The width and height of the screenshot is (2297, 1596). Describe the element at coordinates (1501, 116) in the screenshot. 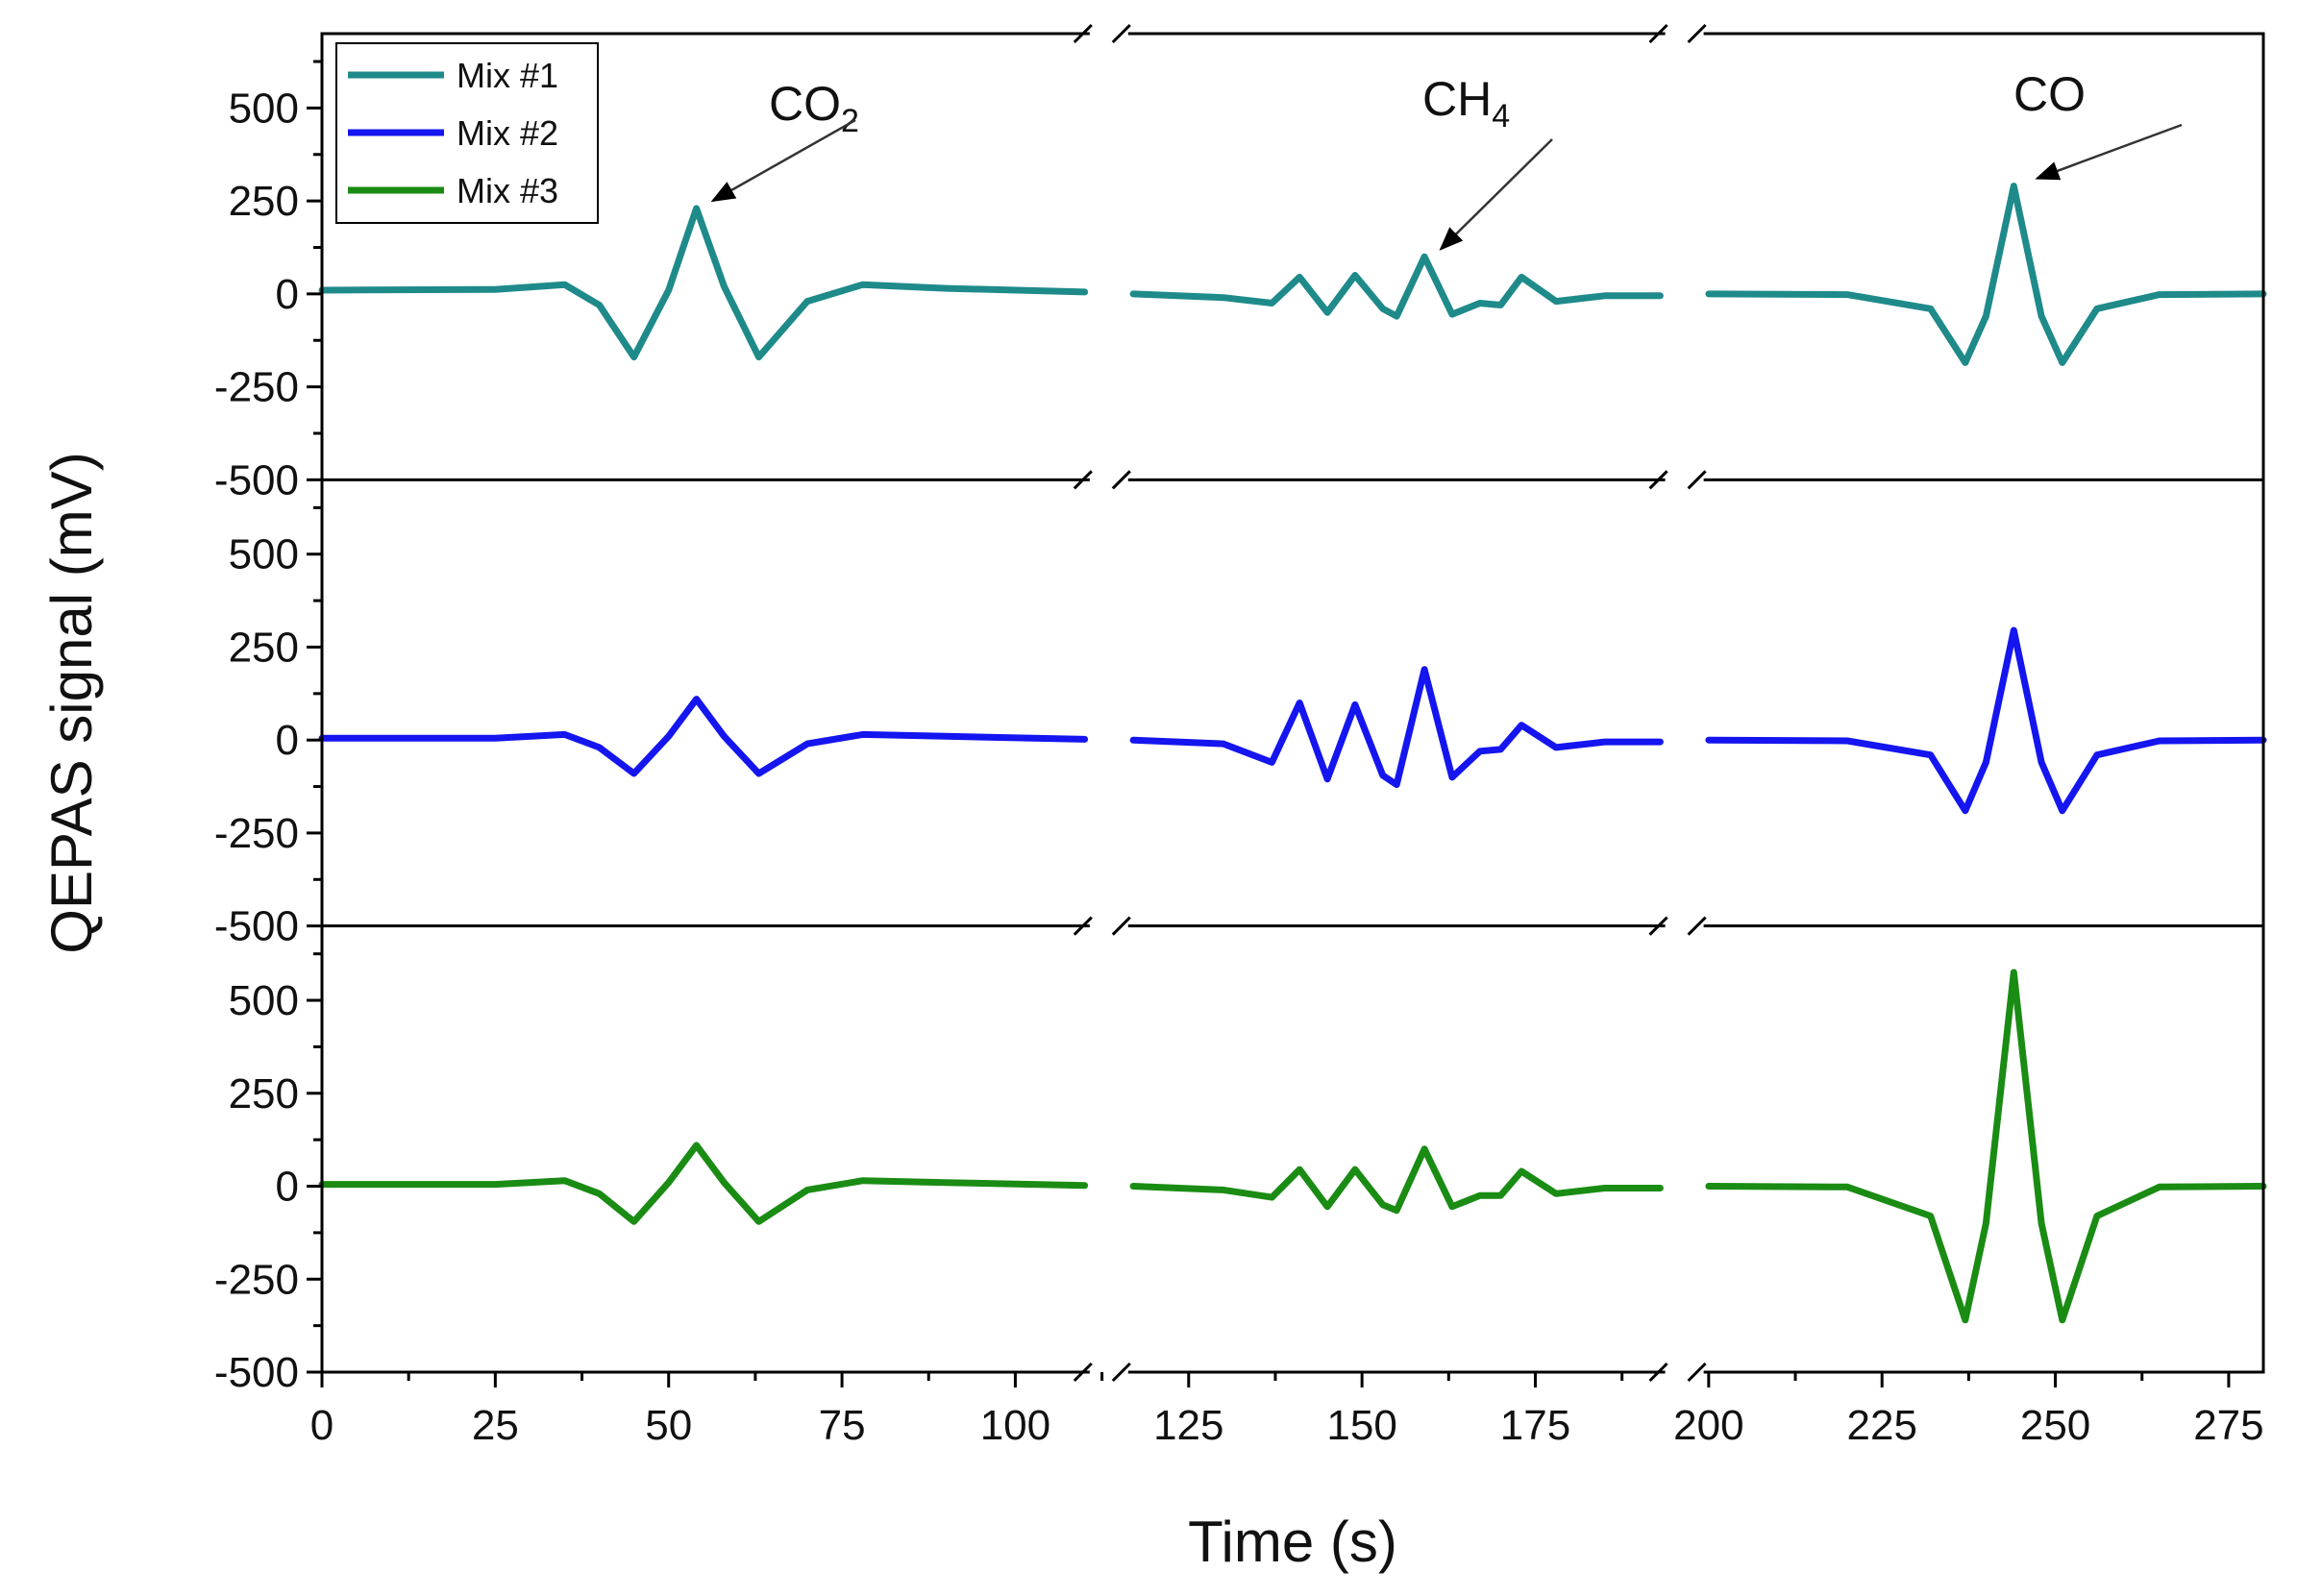

I see `annotation-subscript: 4` at that location.